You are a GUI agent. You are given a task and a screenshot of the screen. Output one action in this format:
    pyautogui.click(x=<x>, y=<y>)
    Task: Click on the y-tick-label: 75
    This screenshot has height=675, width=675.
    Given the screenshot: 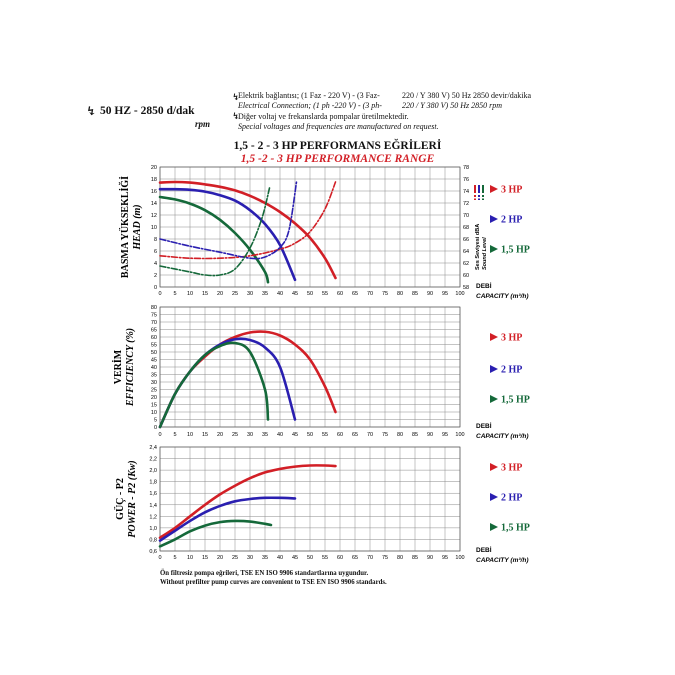 What is the action you would take?
    pyautogui.click(x=154, y=316)
    